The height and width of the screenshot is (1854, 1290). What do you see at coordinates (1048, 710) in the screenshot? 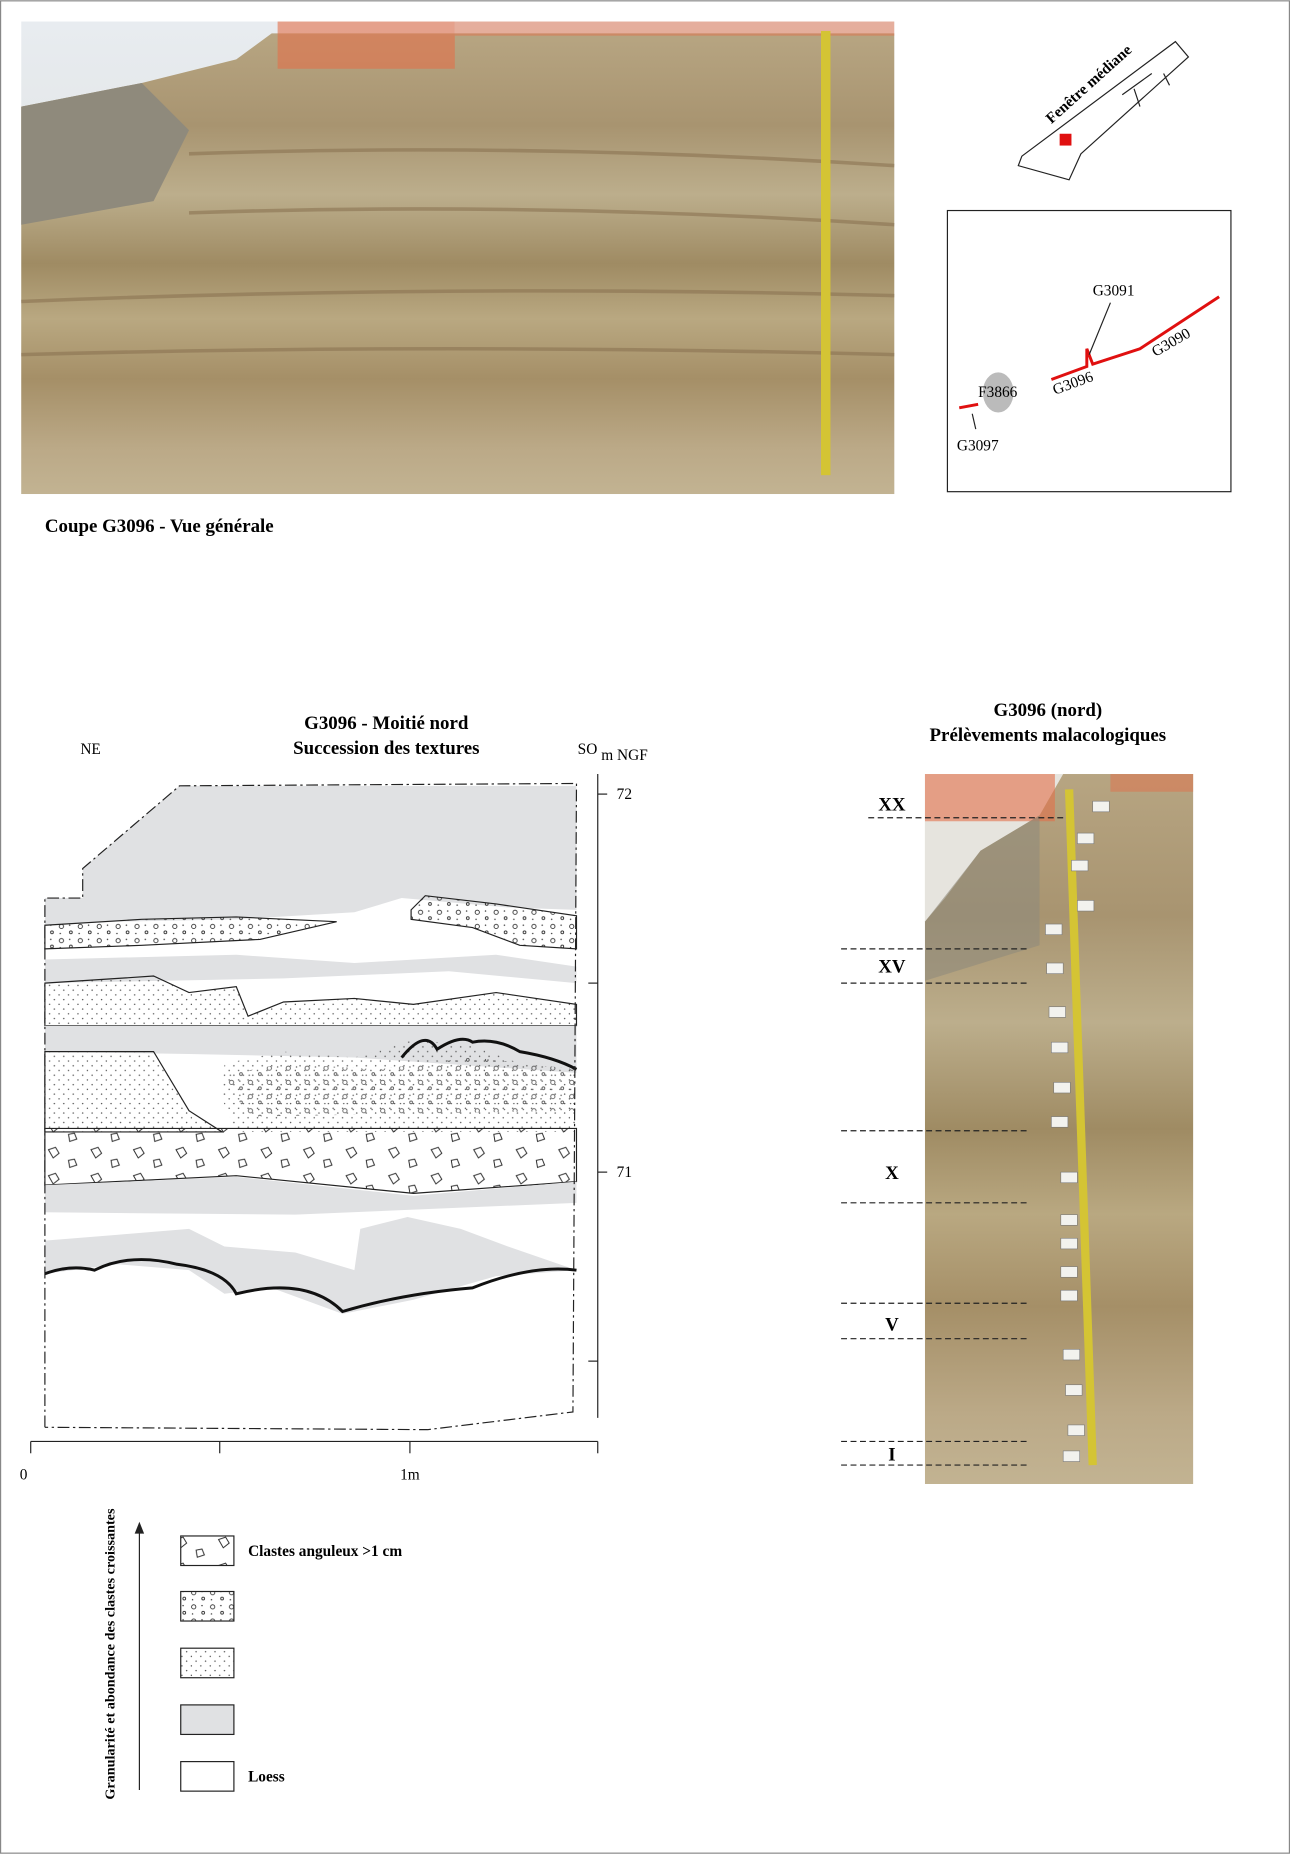
I see `sampling-title: G3096 (nord)` at bounding box center [1048, 710].